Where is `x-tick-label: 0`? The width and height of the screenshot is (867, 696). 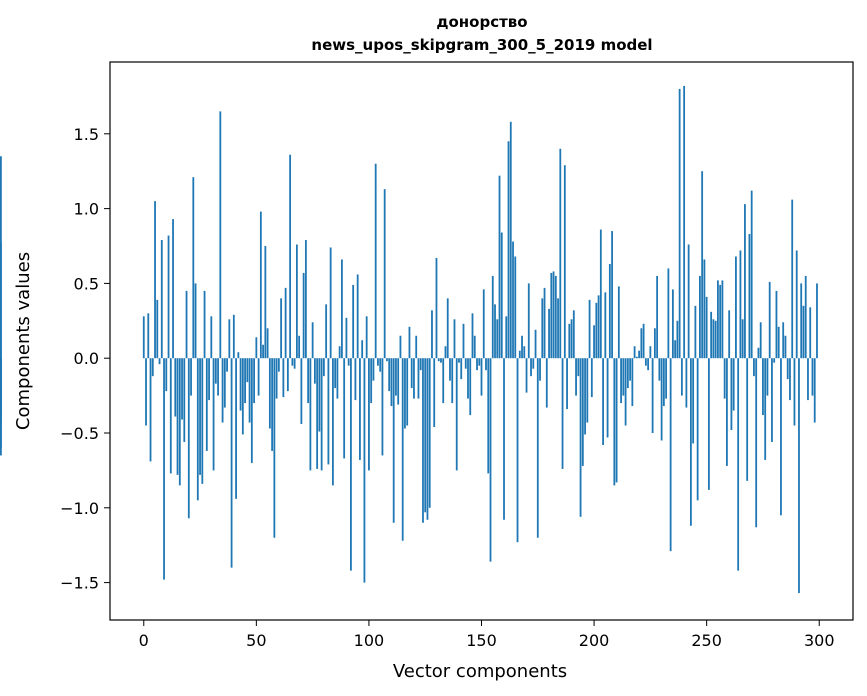
x-tick-label: 0 is located at coordinates (144, 640).